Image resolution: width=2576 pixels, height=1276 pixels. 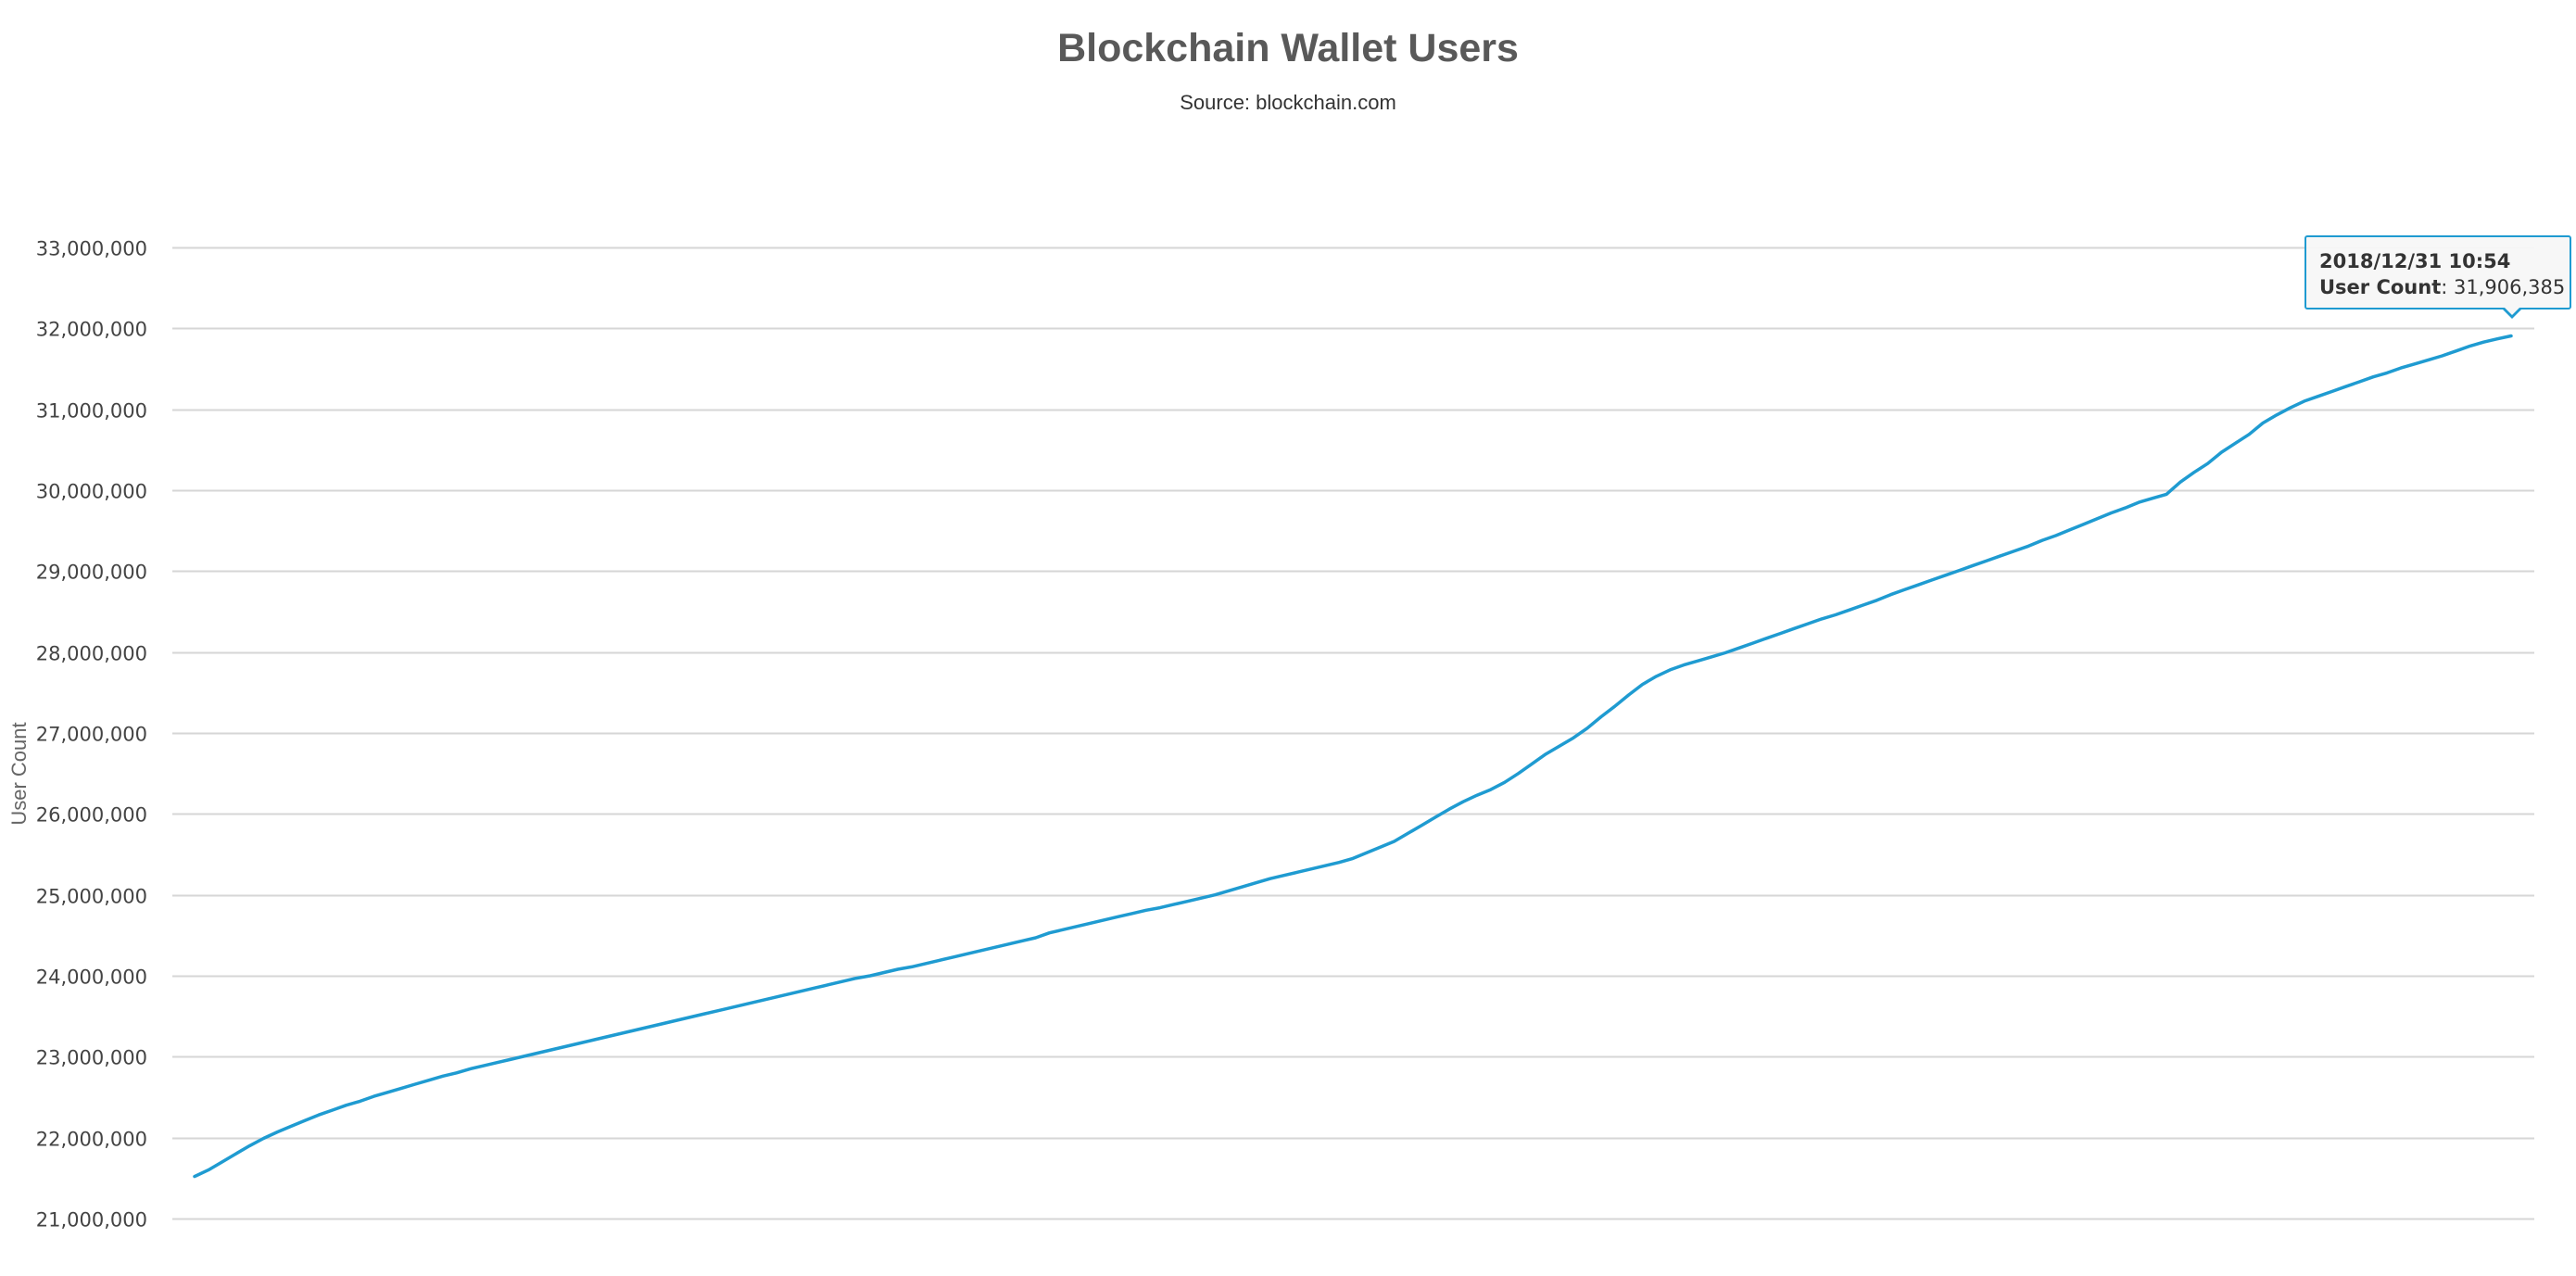 I want to click on y-axis-title: User Count, so click(x=19, y=774).